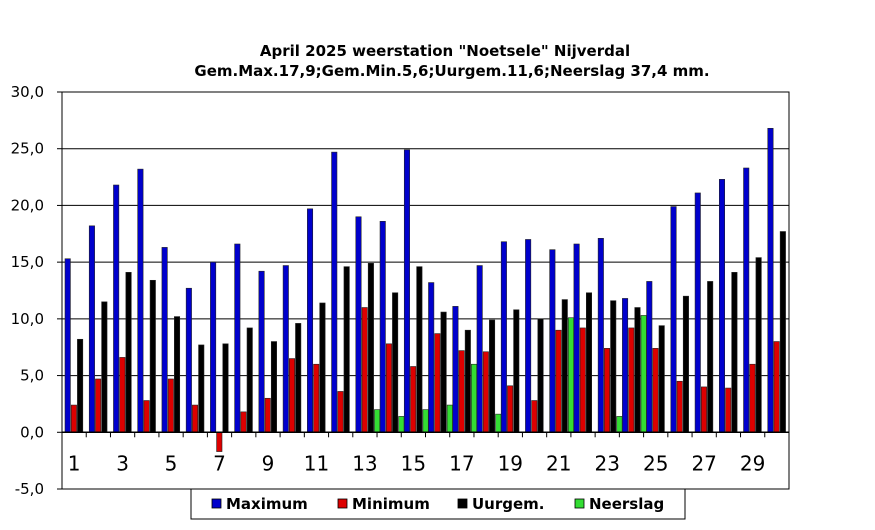 This screenshot has height=530, width=875. I want to click on legend-swatch-neerslag, so click(579, 503).